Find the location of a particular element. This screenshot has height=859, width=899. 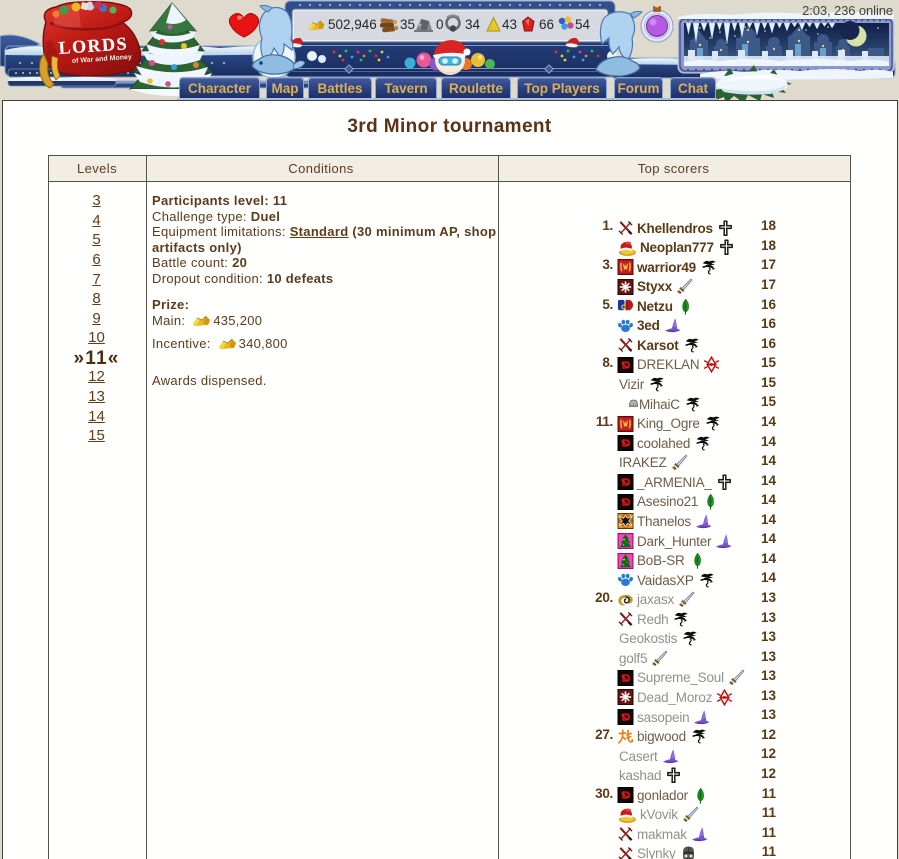

svg-text: 0 is located at coordinates (440, 24).